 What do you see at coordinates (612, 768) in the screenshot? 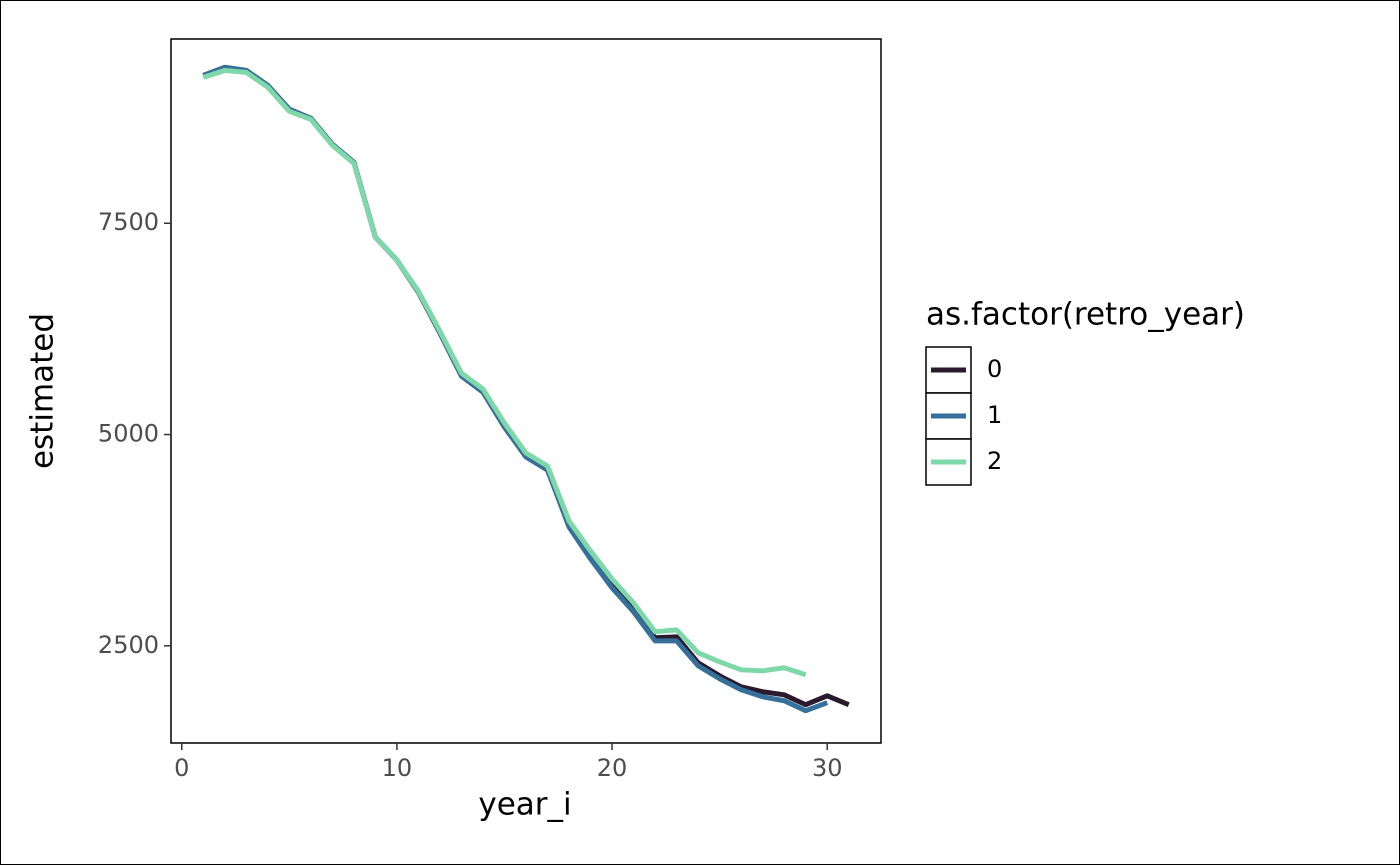
I see `x-tick-label: 20` at bounding box center [612, 768].